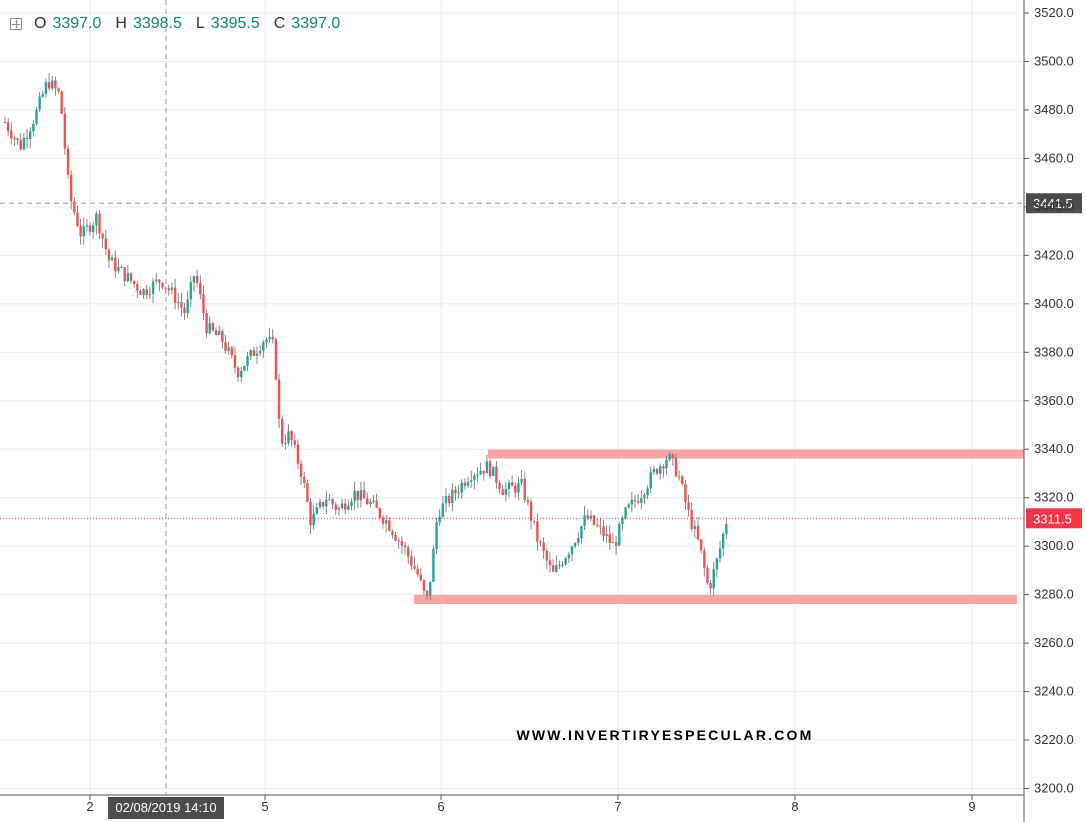  What do you see at coordinates (235, 23) in the screenshot?
I see `low-value: 3395.5` at bounding box center [235, 23].